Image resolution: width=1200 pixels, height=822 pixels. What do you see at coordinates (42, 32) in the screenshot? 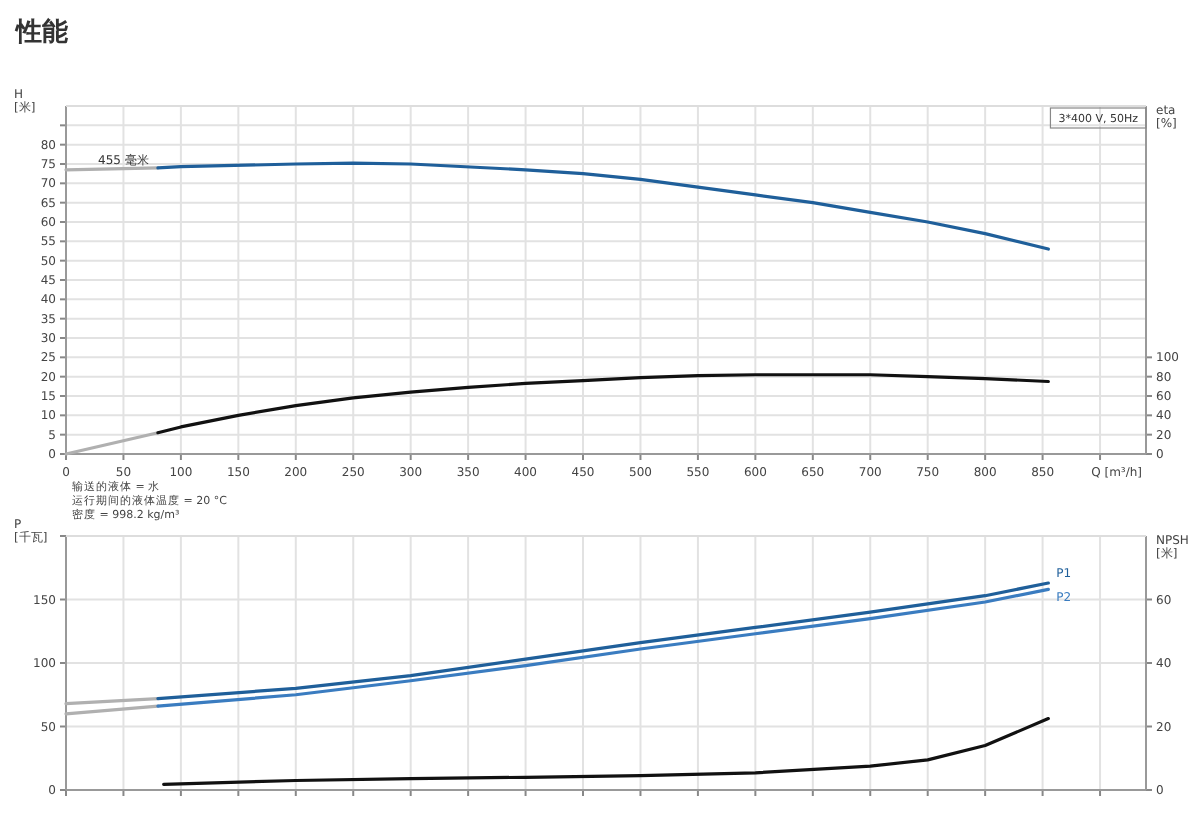
I see `chart-title: 性能` at bounding box center [42, 32].